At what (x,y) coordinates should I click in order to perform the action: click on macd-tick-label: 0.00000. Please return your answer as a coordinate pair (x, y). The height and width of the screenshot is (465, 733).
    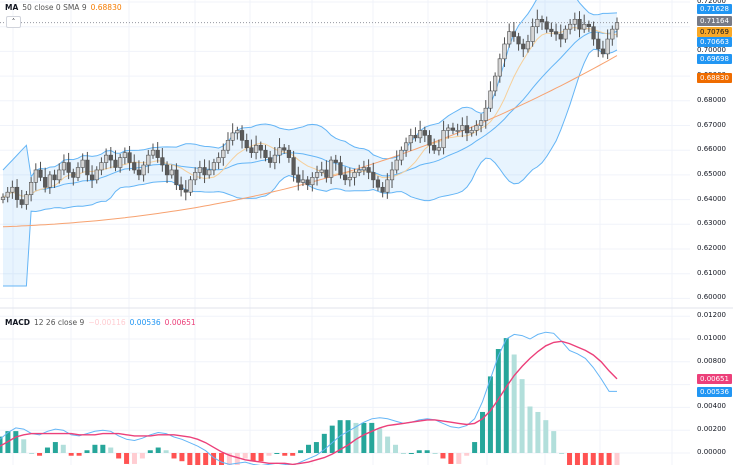
    Looking at the image, I should click on (711, 452).